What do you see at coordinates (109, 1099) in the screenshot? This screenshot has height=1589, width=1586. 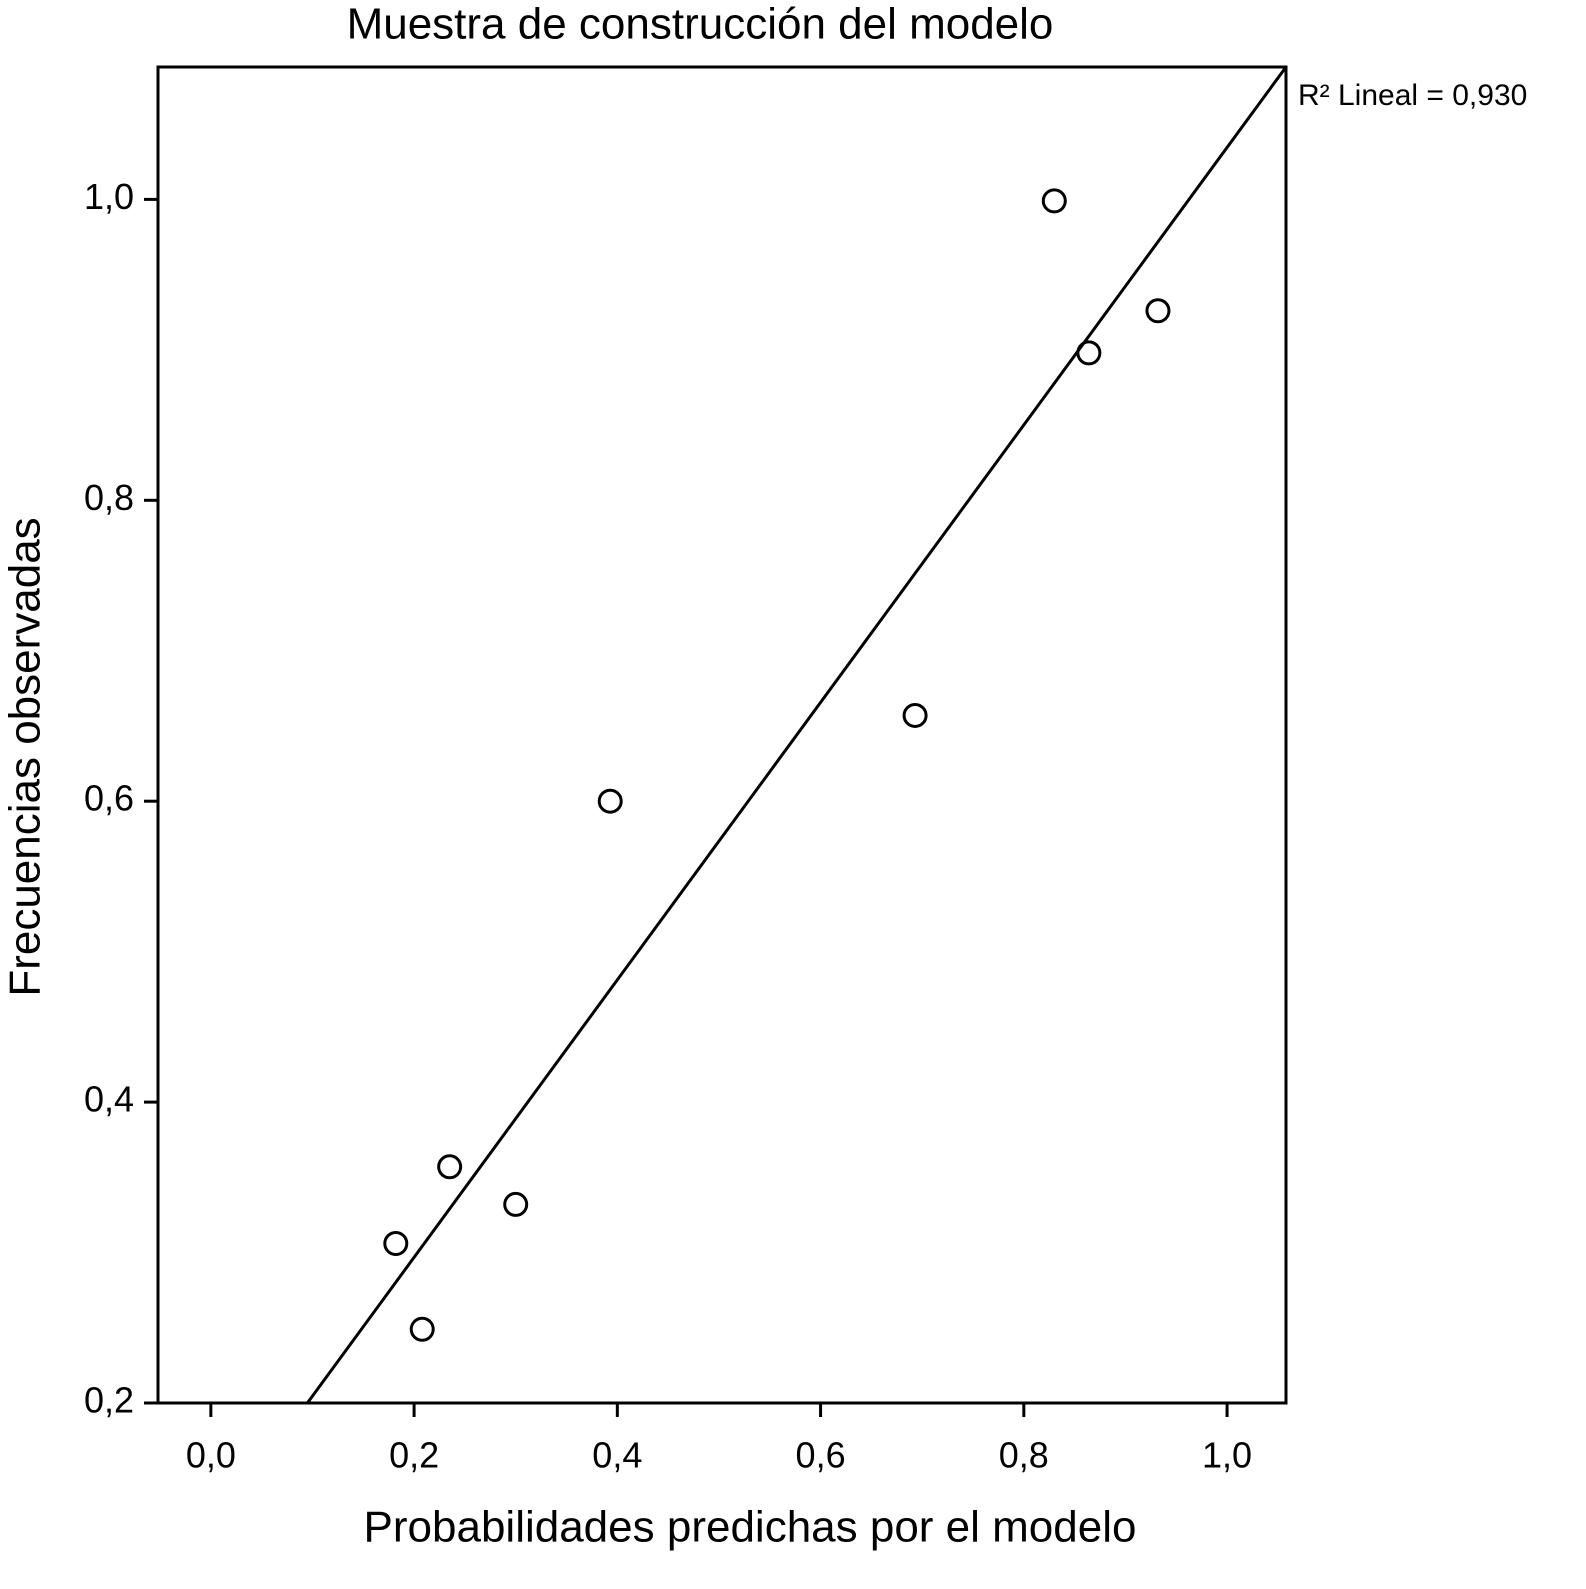 I see `y-tick-label: 0,4` at bounding box center [109, 1099].